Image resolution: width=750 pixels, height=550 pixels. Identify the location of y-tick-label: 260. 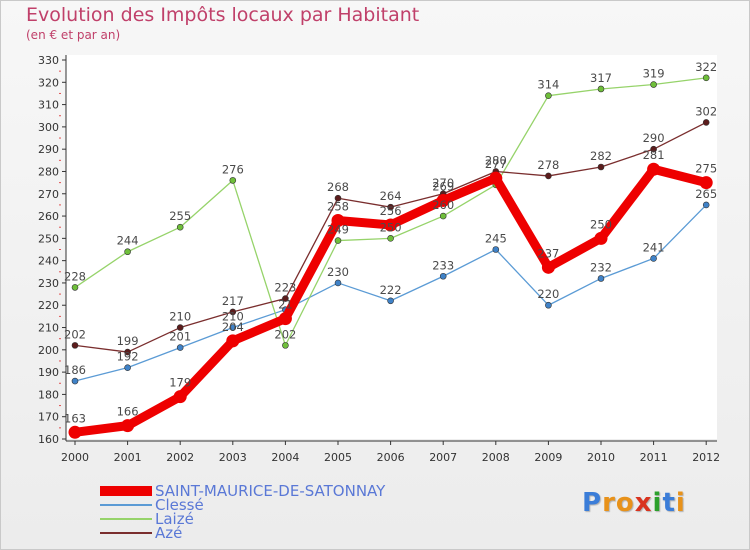
(48, 216).